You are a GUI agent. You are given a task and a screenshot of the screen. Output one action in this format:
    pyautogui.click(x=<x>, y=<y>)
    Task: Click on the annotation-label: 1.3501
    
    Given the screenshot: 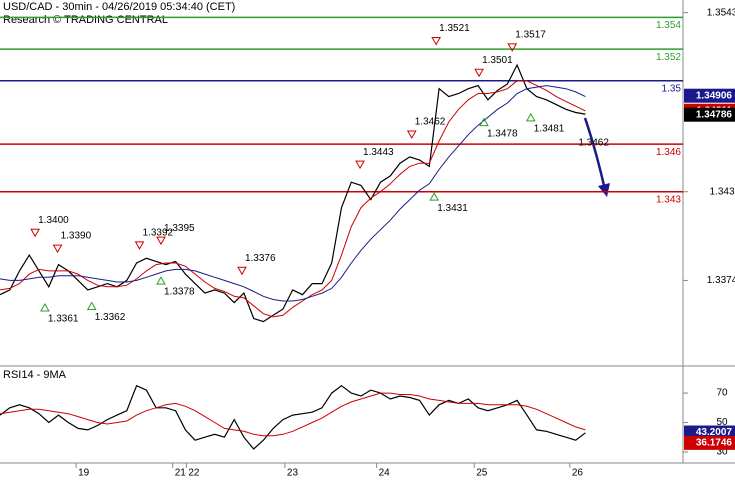 What is the action you would take?
    pyautogui.click(x=497, y=60)
    